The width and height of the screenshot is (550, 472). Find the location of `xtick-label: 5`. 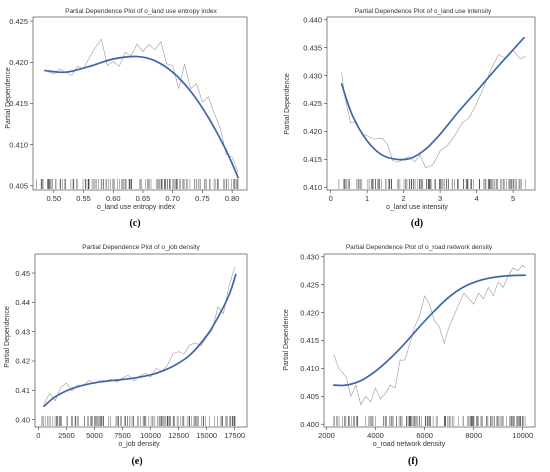

xtick-label: 5 is located at coordinates (513, 198).